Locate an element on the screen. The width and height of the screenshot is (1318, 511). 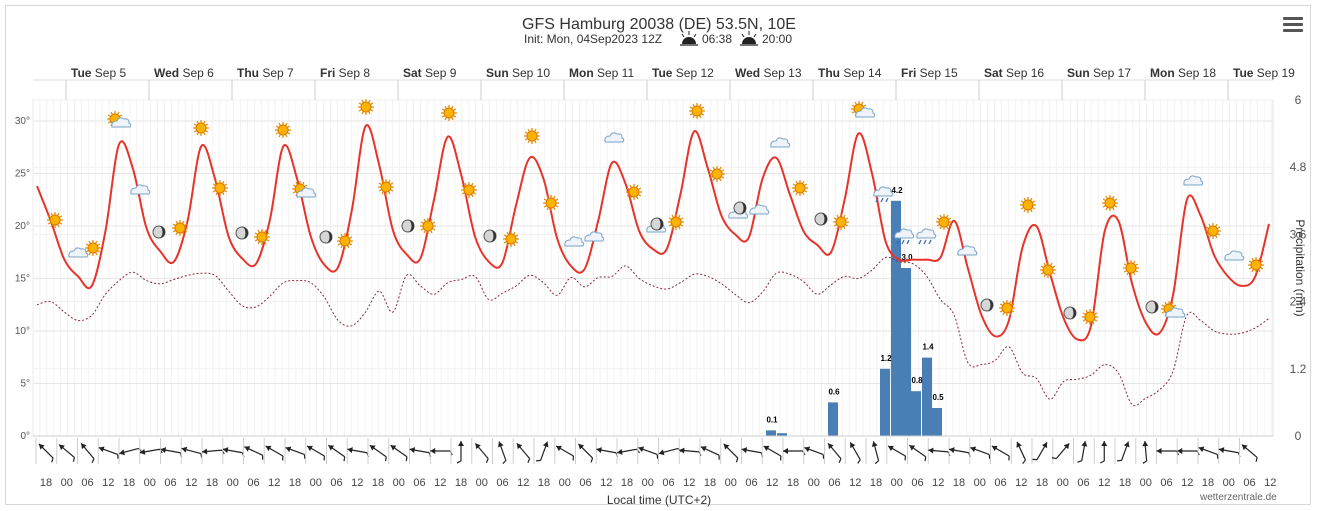
y-tick-right: 1.2 is located at coordinates (1298, 369).